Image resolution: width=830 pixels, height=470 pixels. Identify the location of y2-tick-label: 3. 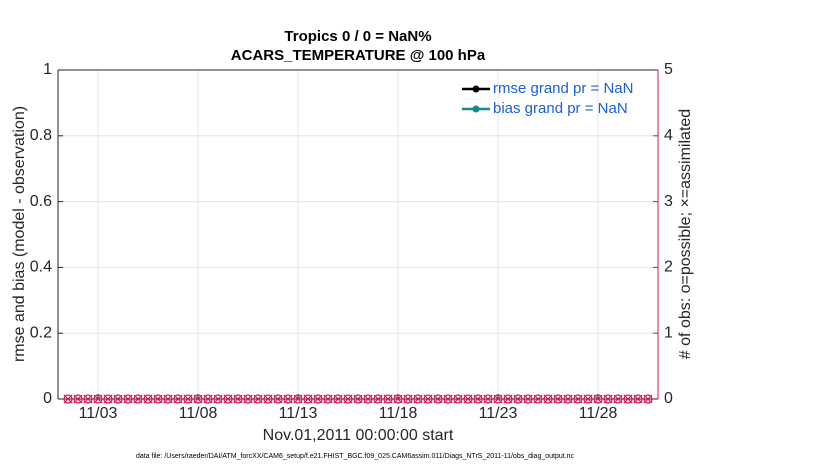
(668, 201).